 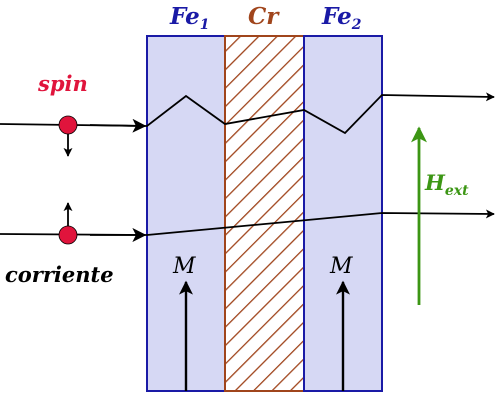 What do you see at coordinates (247, 113) in the screenshot?
I see `spin-down-electron-path` at bounding box center [247, 113].